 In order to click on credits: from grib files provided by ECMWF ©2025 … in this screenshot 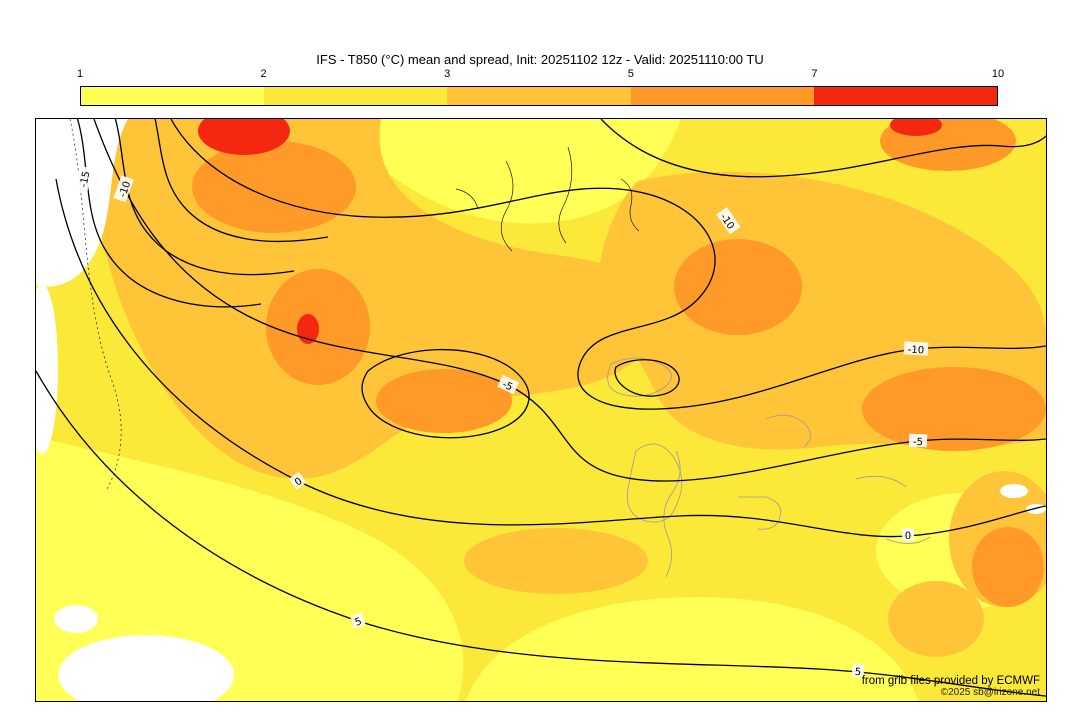, I will do `click(951, 686)`.